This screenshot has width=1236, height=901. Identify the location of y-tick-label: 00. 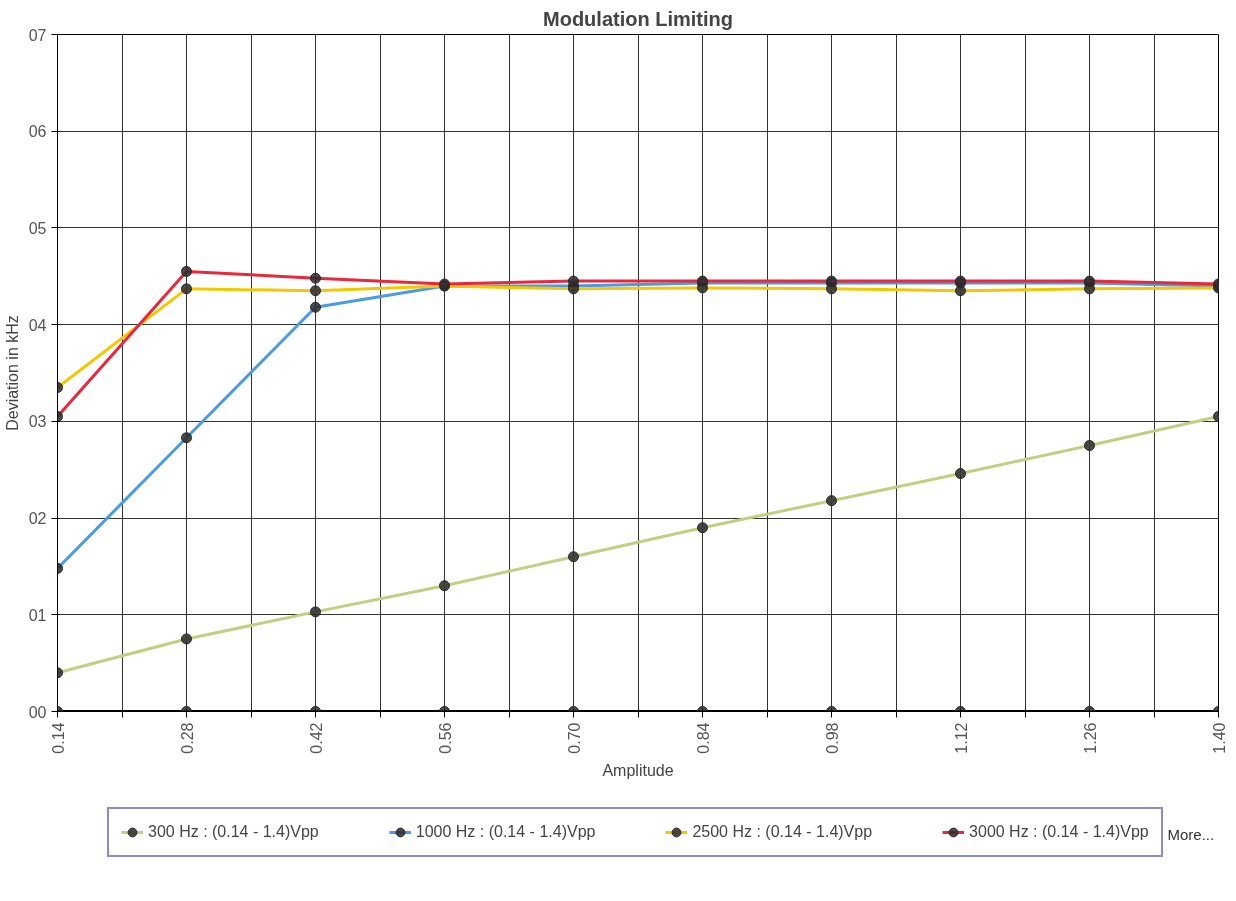
(37, 712).